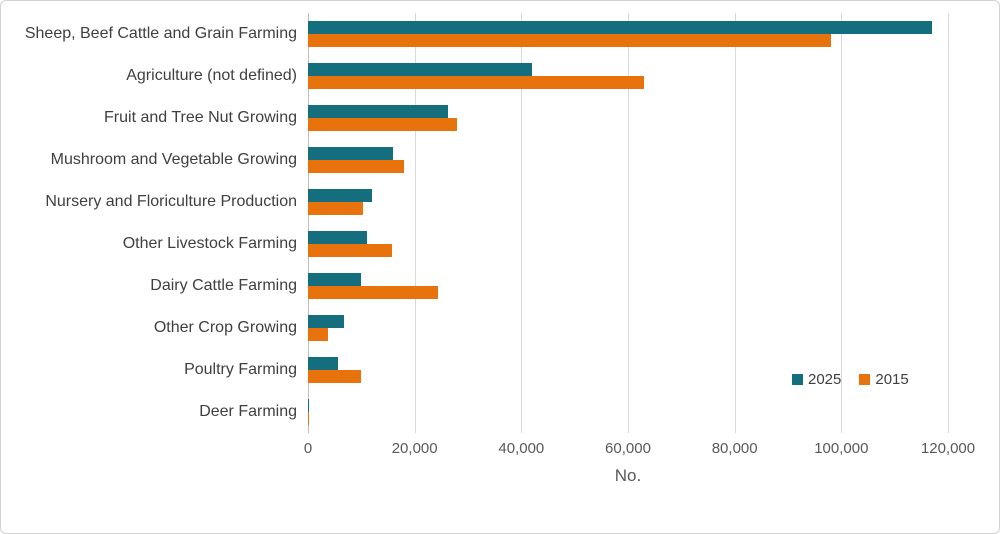 The height and width of the screenshot is (534, 1000). What do you see at coordinates (521, 448) in the screenshot?
I see `x-tick-label: 40,000` at bounding box center [521, 448].